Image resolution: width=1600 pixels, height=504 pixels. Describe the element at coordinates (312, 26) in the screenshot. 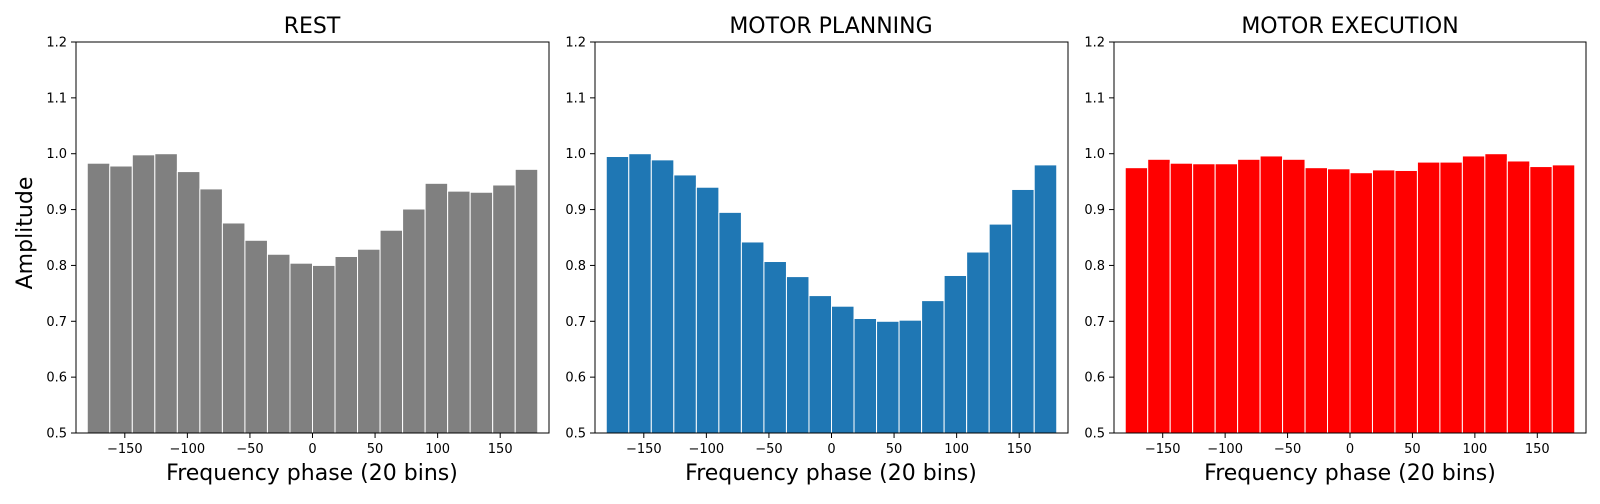

I see `panel-title: REST` at that location.